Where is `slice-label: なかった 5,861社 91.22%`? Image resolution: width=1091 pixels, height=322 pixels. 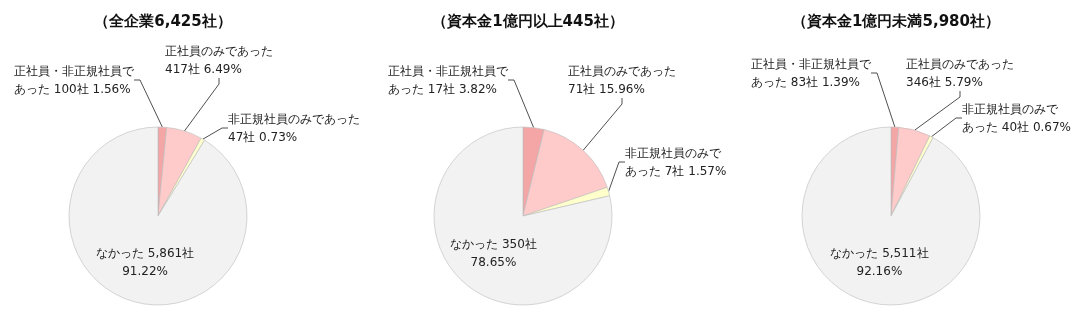
slice-label: なかった 5,861社 91.22% is located at coordinates (145, 261).